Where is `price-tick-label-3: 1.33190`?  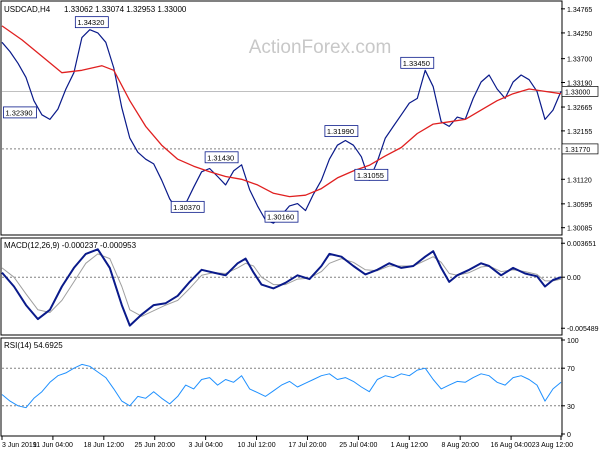 price-tick-label-3: 1.33190 is located at coordinates (579, 83).